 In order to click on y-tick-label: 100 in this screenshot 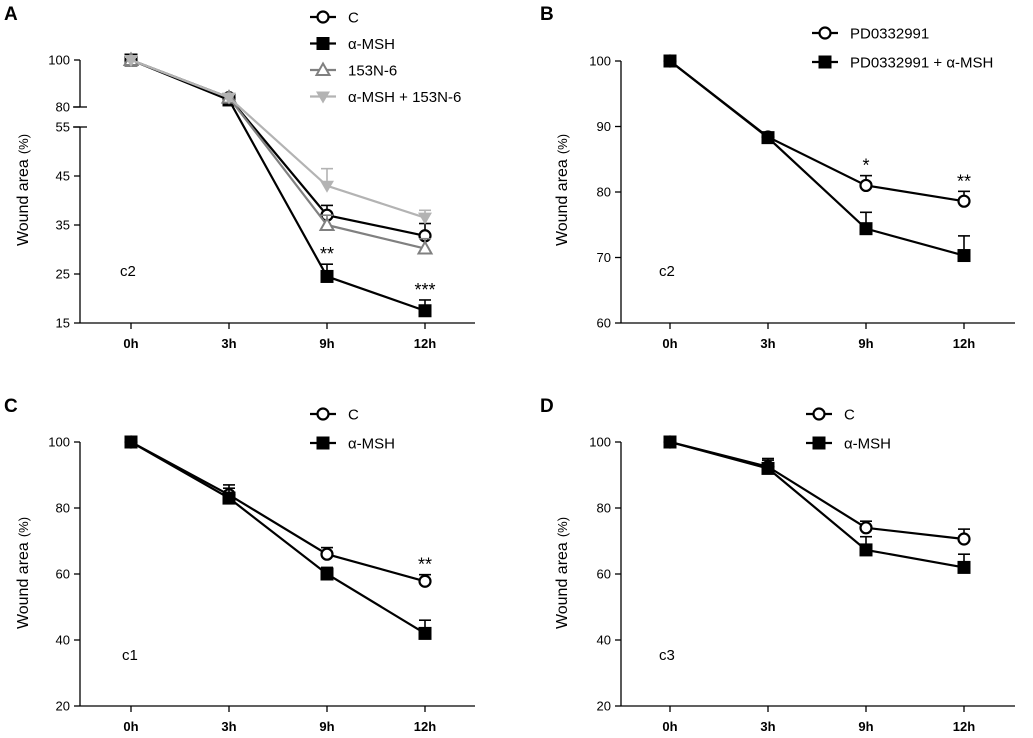, I will do `click(600, 61)`.